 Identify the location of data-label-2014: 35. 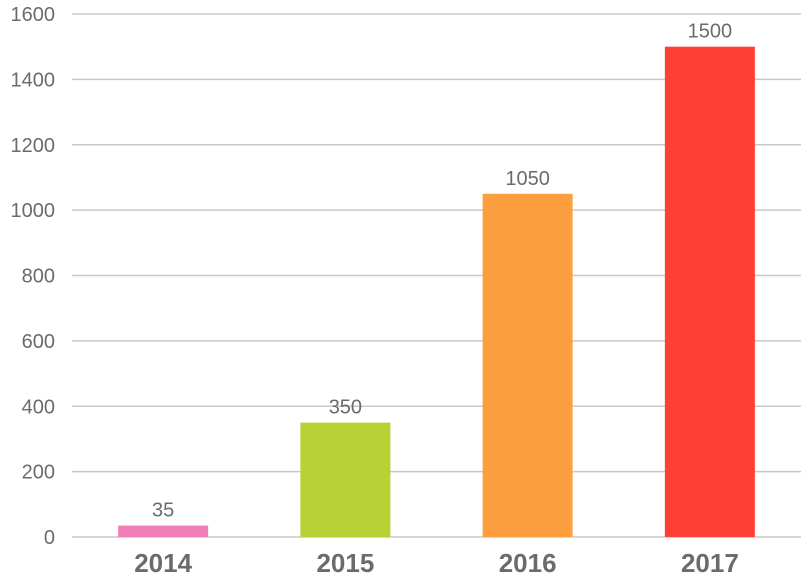
(163, 511).